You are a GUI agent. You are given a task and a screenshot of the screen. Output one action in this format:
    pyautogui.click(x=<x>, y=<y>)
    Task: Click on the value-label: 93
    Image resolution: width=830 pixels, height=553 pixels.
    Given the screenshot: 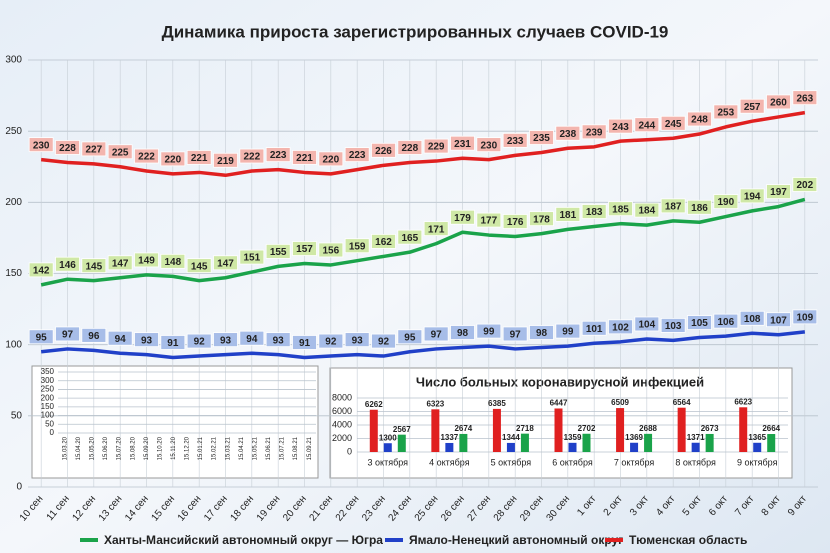 What is the action you would take?
    pyautogui.click(x=147, y=340)
    